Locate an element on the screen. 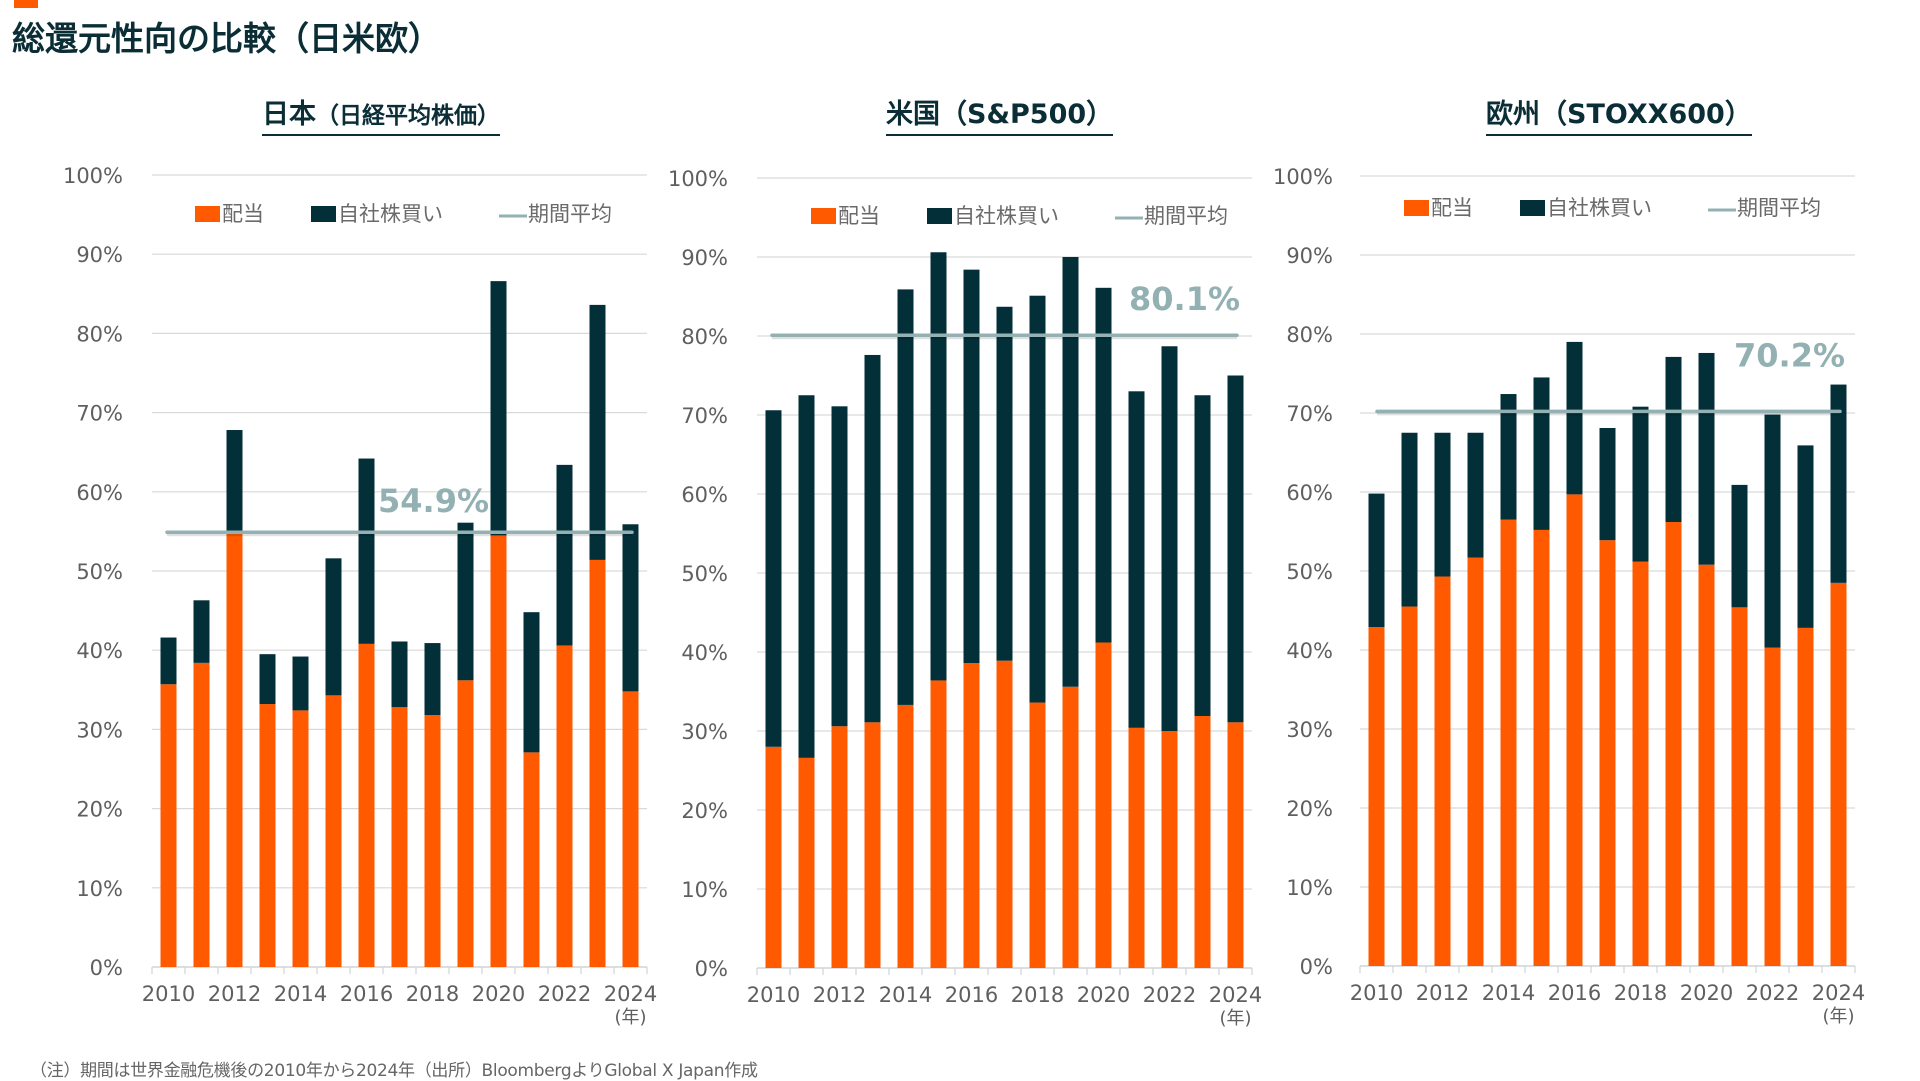  bar-buyback-europe-2024 is located at coordinates (1838, 483).